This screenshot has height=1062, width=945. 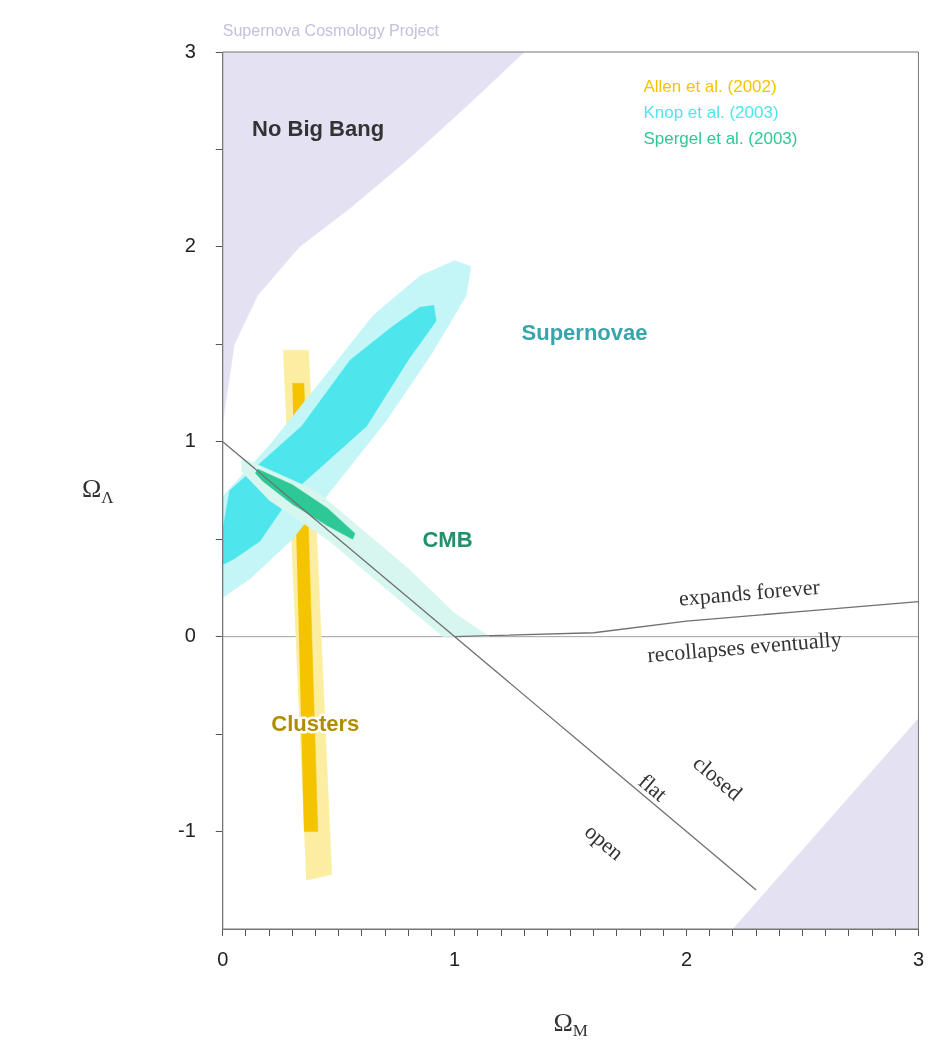 What do you see at coordinates (223, 958) in the screenshot?
I see `x-tick-label: 0` at bounding box center [223, 958].